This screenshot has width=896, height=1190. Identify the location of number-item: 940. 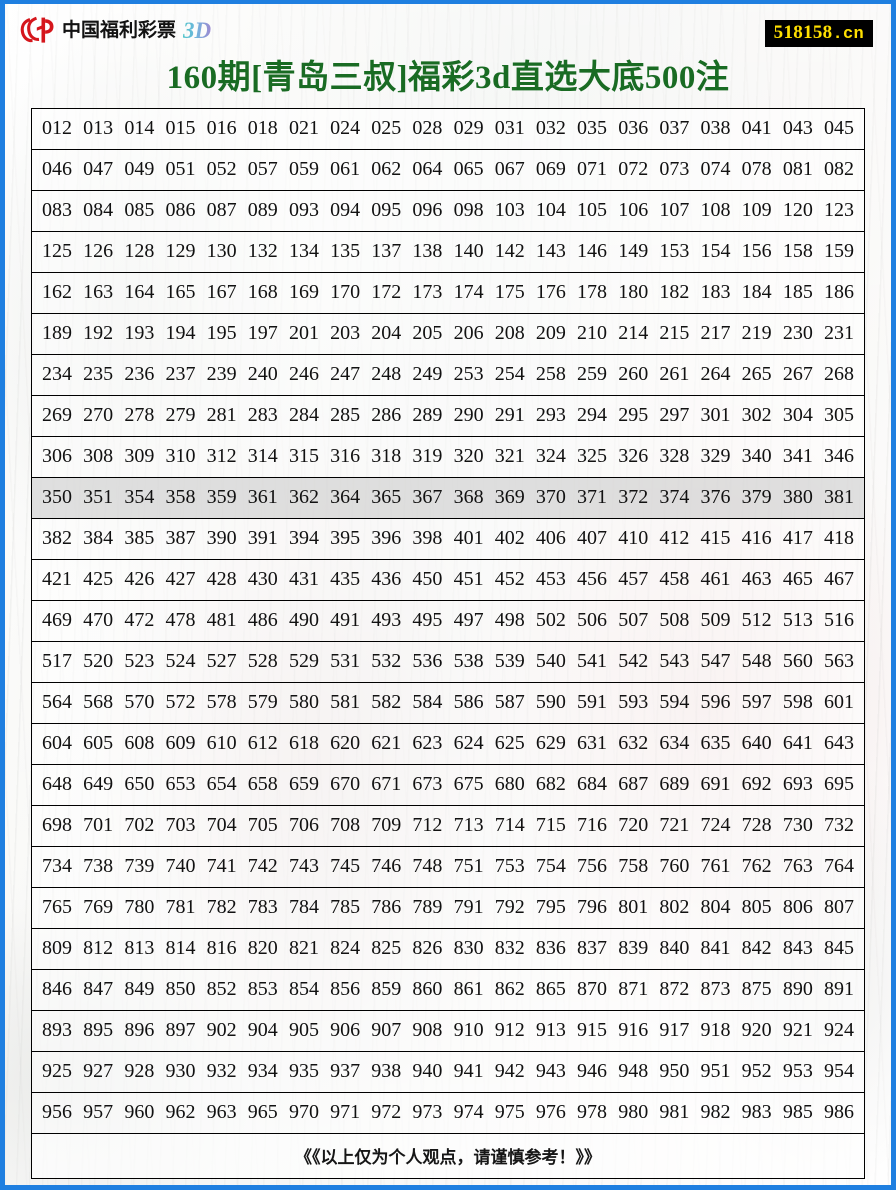
(427, 1071).